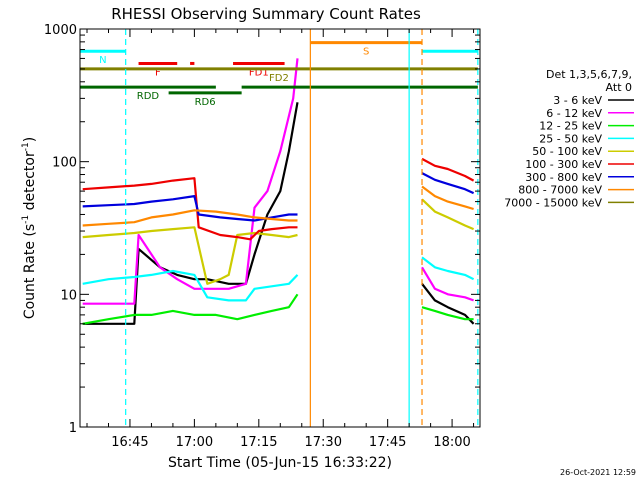  Describe the element at coordinates (574, 113) in the screenshot. I see `legend-label-6-12-kev: 6 - 12 keV` at that location.